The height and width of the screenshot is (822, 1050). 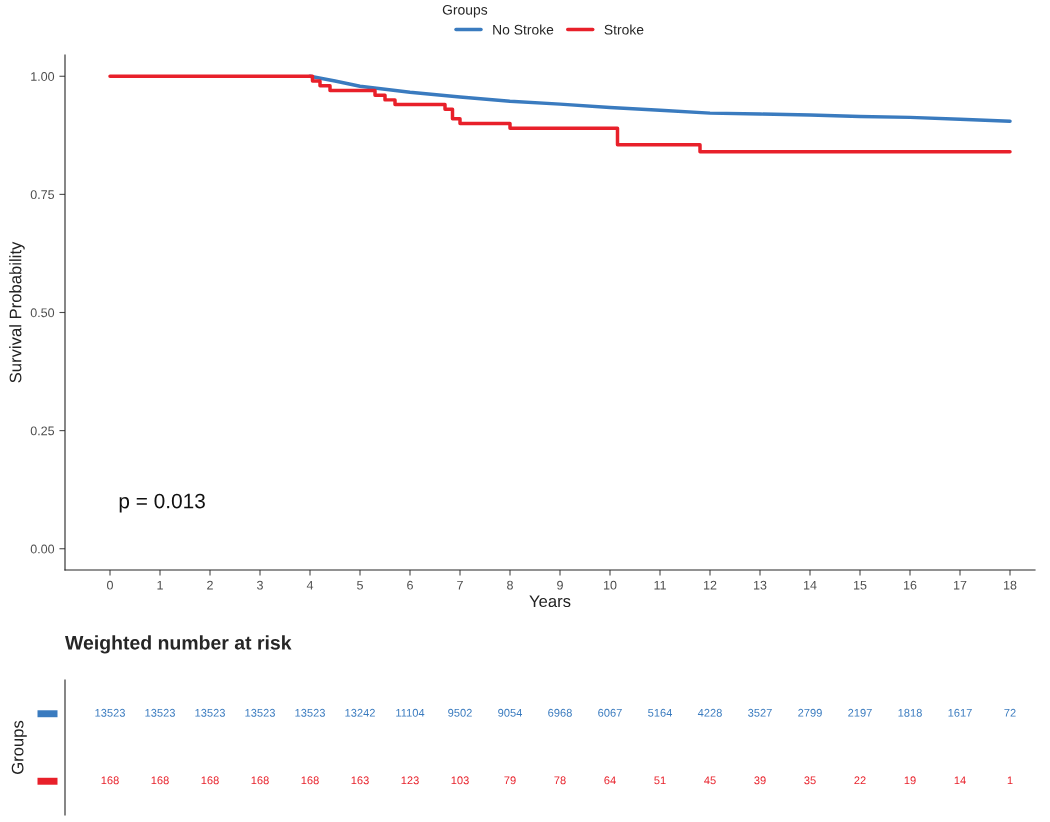 I want to click on x-tick-label: 9, so click(x=560, y=585).